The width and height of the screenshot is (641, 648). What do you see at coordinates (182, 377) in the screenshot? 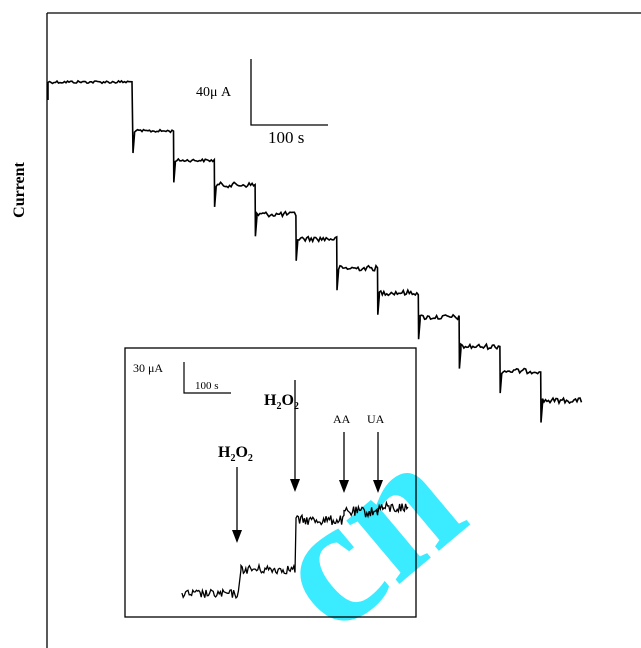
I see `inset-scale-bar: 30 μA 100 s` at bounding box center [182, 377].